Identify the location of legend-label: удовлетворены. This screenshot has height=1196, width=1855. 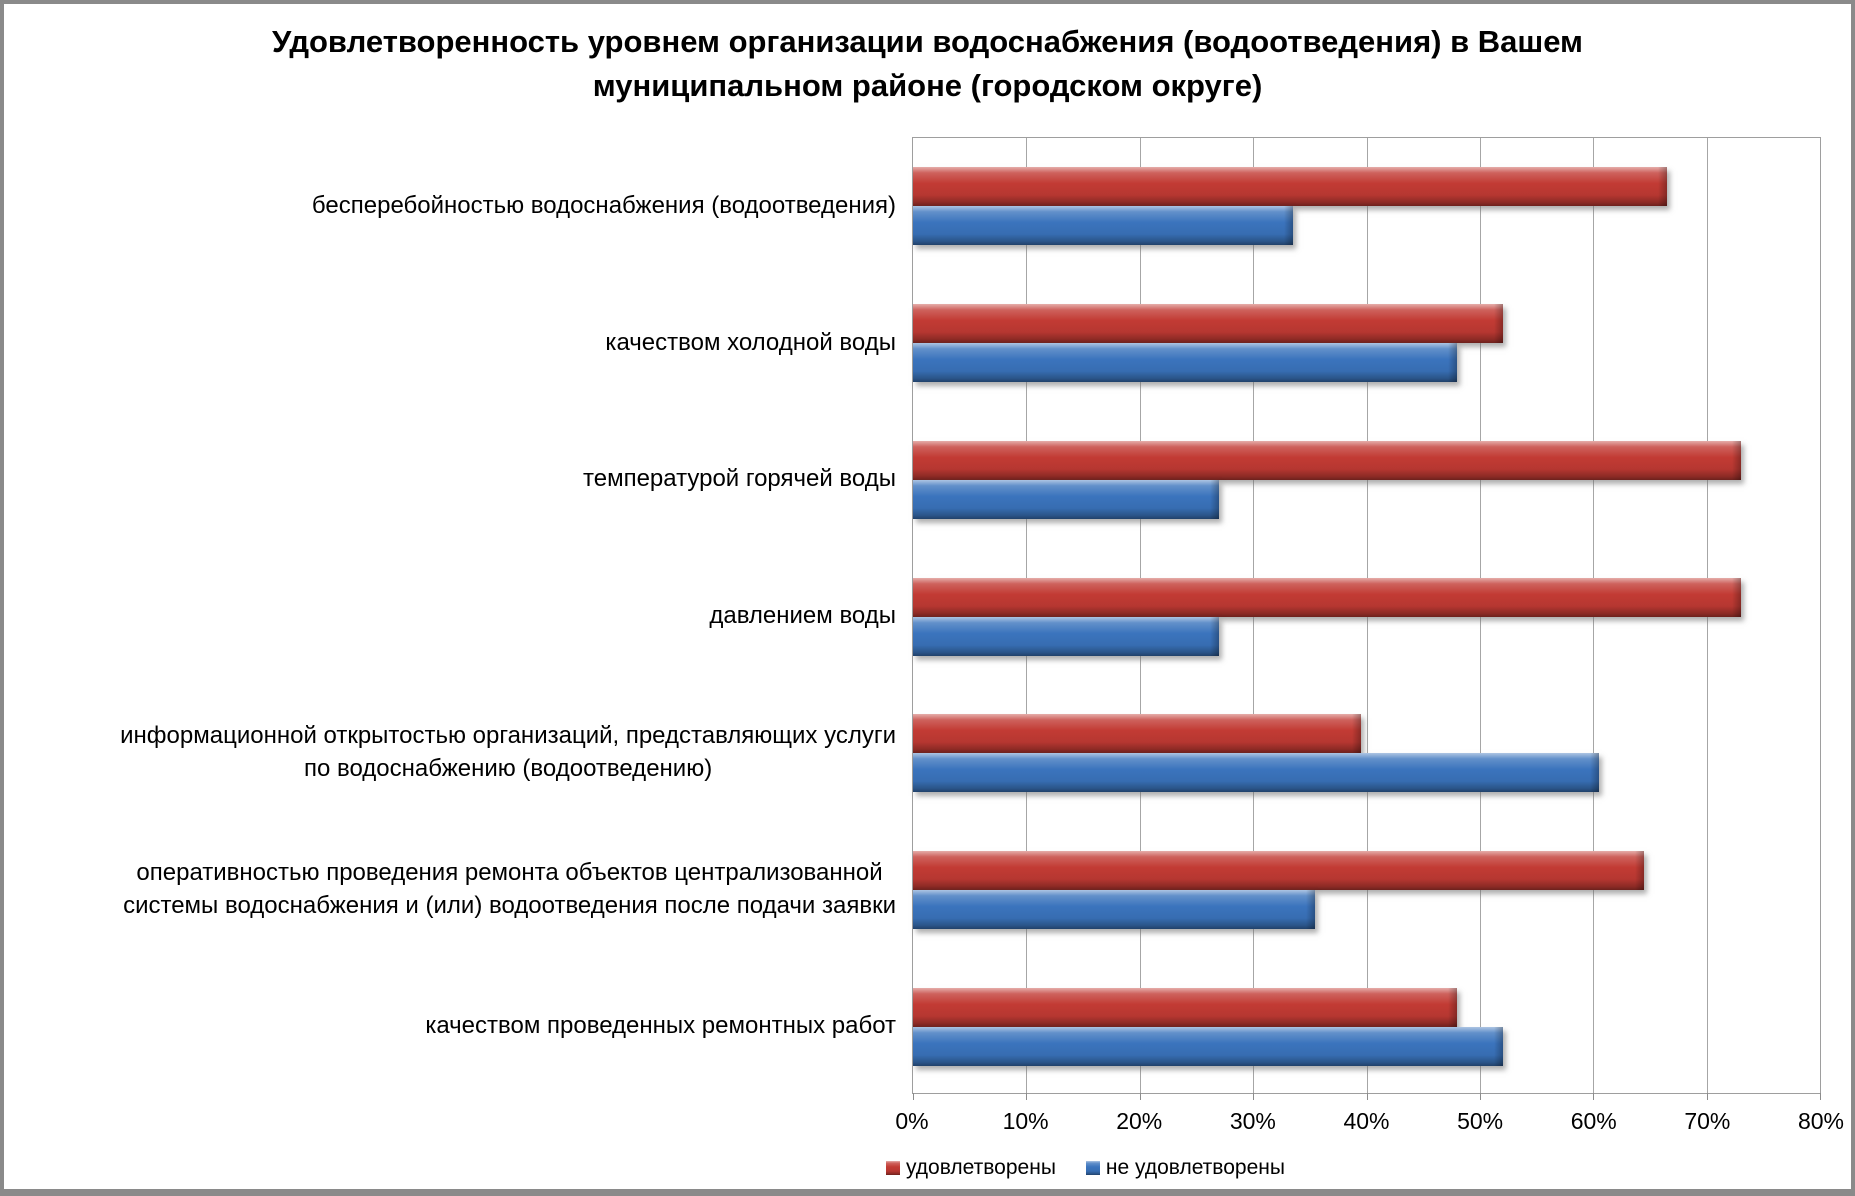
(981, 1167).